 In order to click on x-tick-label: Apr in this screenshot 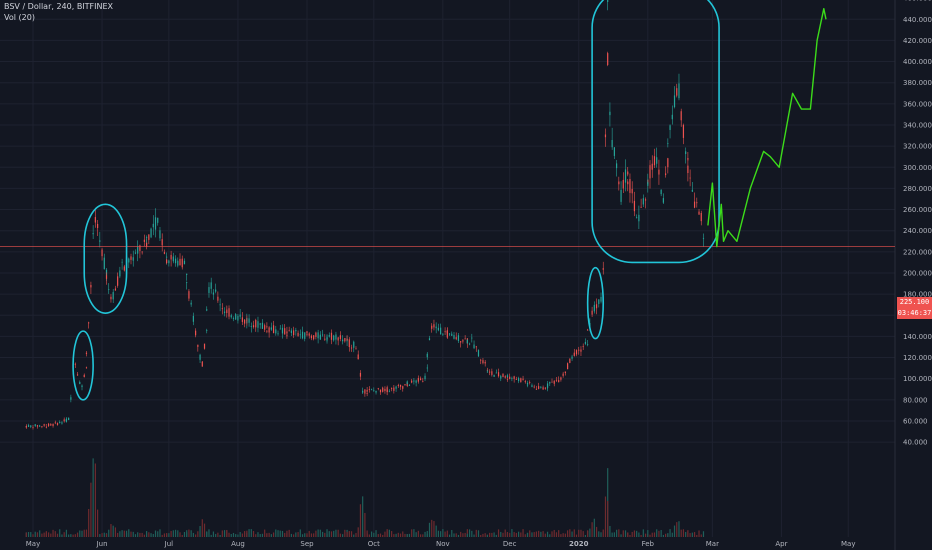, I will do `click(781, 544)`.